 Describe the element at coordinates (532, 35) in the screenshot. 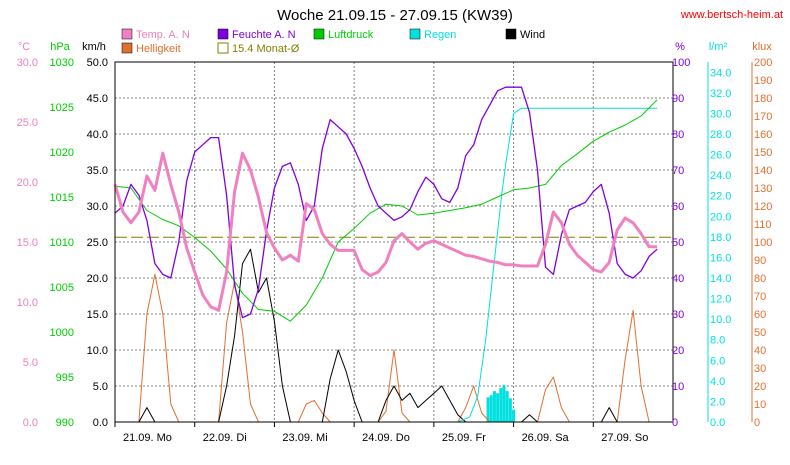

I see `legend-label: Wind` at that location.